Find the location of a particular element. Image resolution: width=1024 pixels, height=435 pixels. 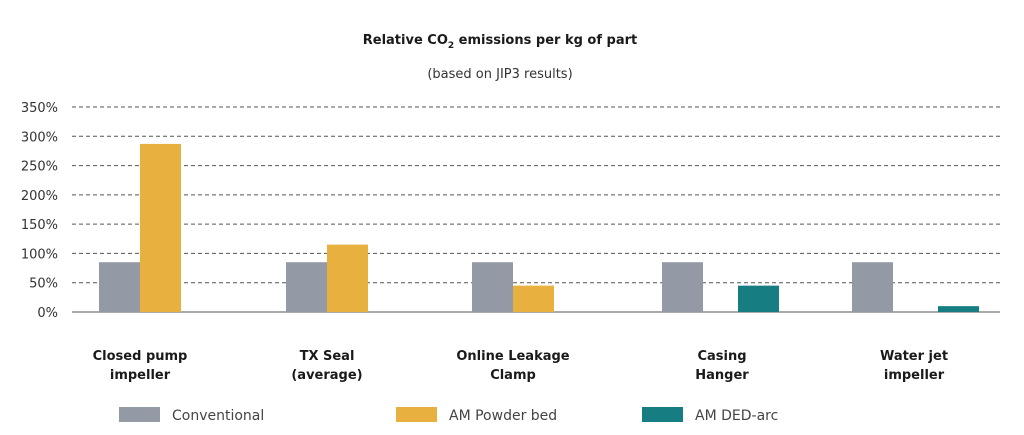

chart-subtitle: (based on JIP3 results) is located at coordinates (499, 74).